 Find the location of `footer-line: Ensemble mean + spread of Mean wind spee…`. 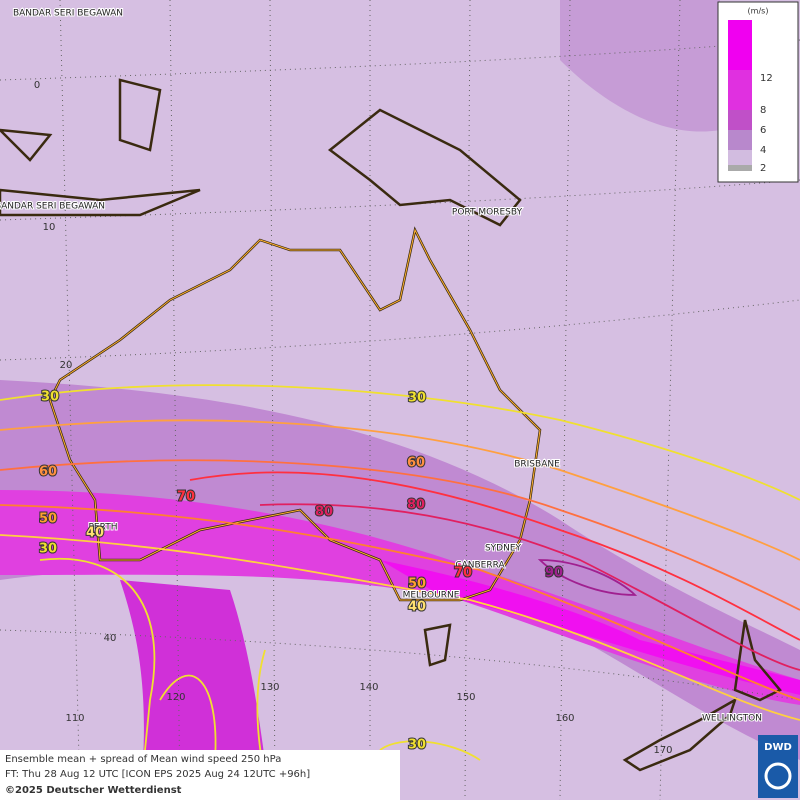

footer-line: Ensemble mean + spread of Mean wind spee… is located at coordinates (143, 759).